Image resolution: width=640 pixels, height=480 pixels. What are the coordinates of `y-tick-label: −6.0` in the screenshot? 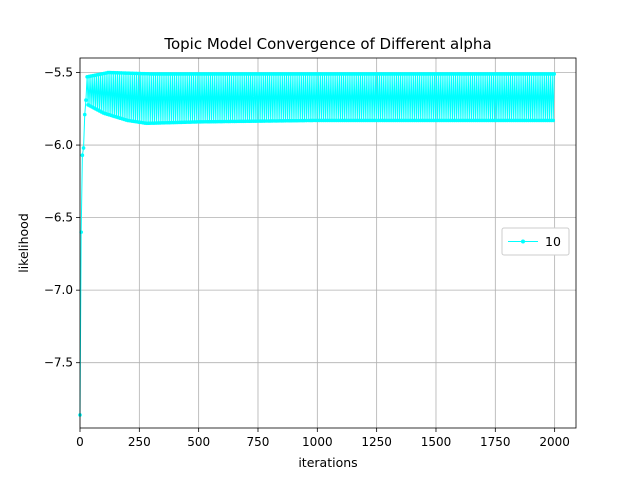 It's located at (58, 145).